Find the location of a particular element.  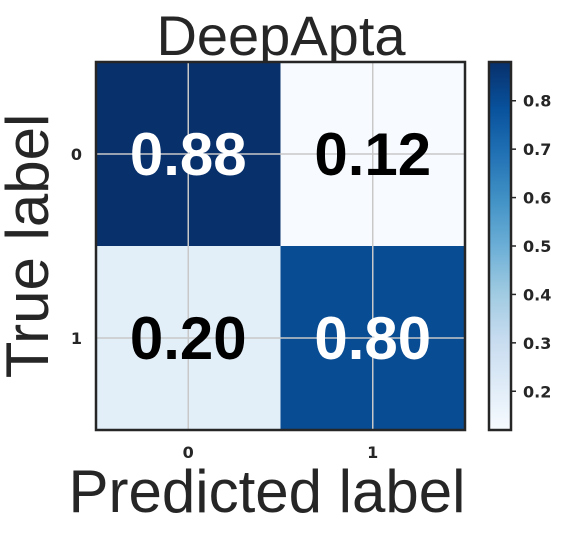

colorbar-ticks: 0.2 0.3 0.4 0.5 0.6 0.7 0.8 is located at coordinates (531, 246).